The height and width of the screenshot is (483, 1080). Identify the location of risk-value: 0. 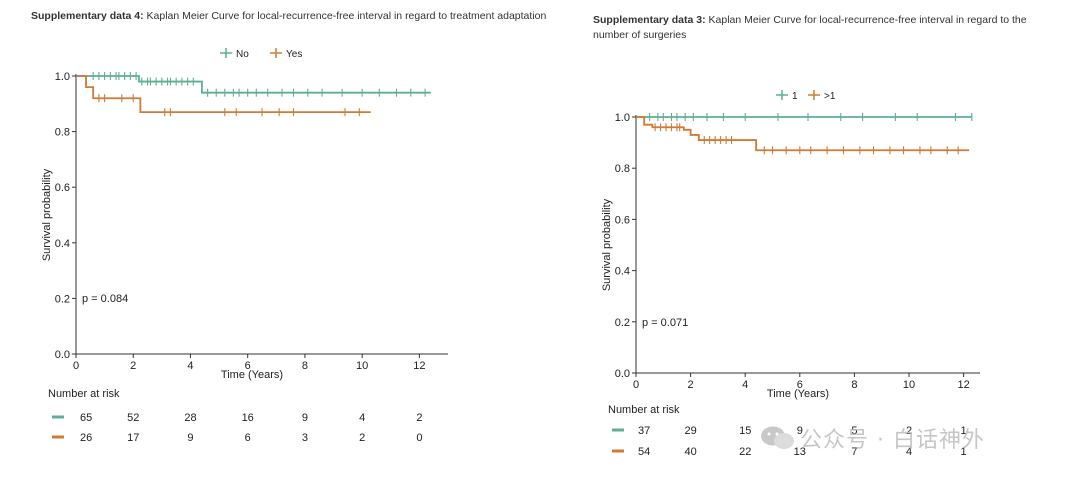
(419, 438).